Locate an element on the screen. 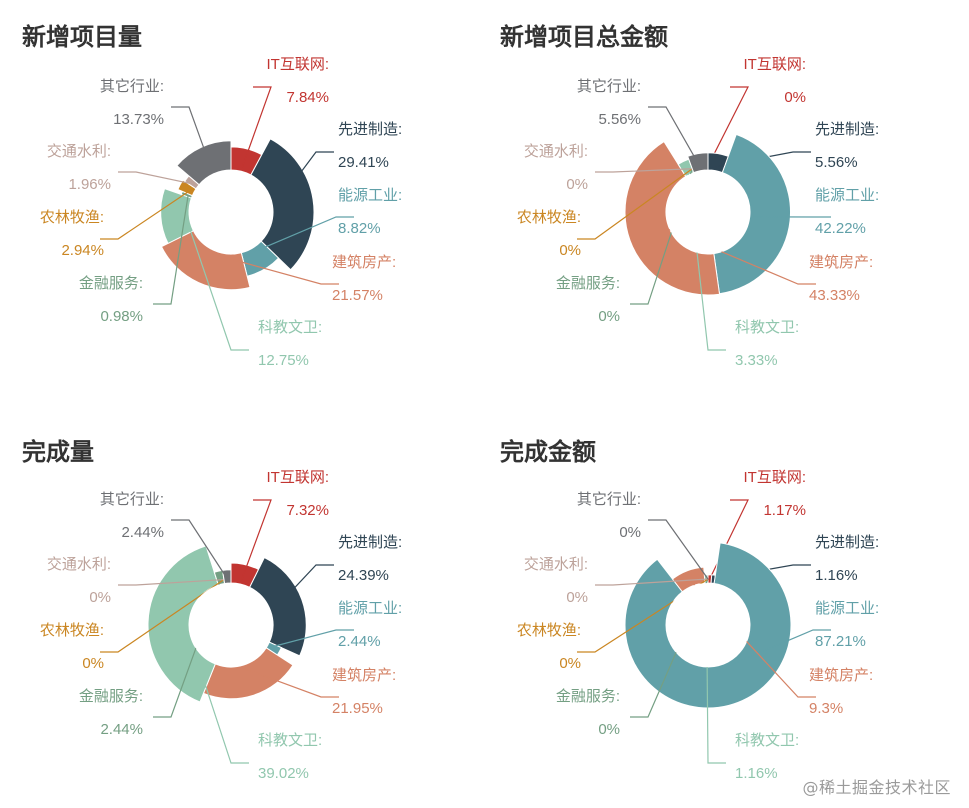  slice-value-finance: 0.98% is located at coordinates (121, 316).